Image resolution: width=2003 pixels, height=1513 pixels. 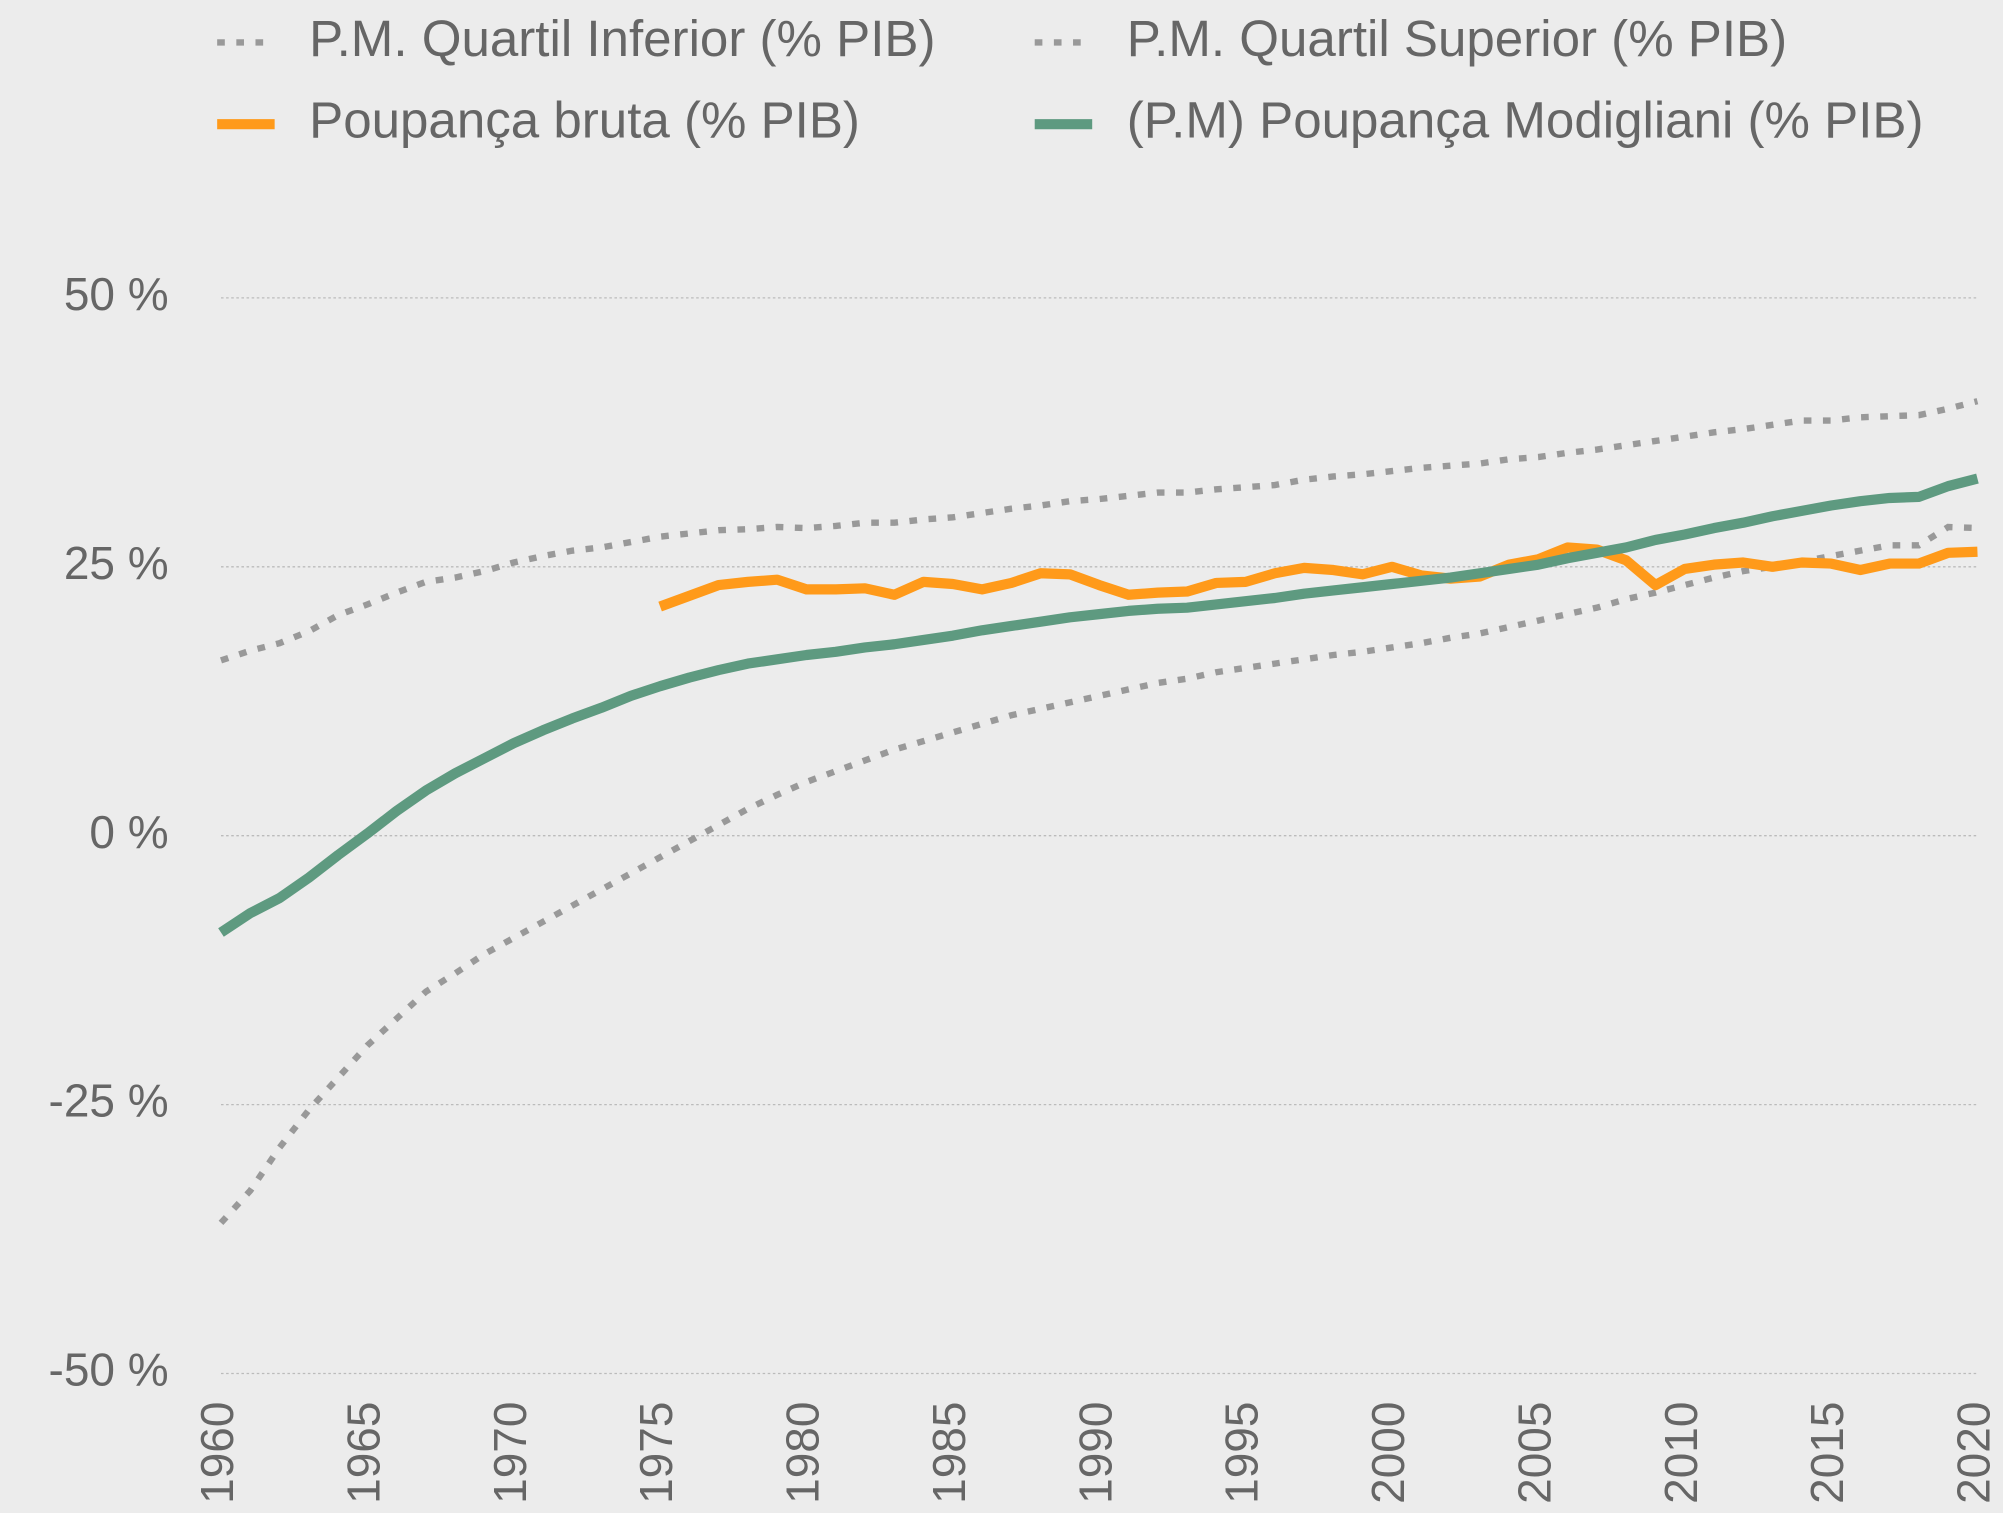 What do you see at coordinates (656, 1453) in the screenshot?
I see `x-tick-label: 1975` at bounding box center [656, 1453].